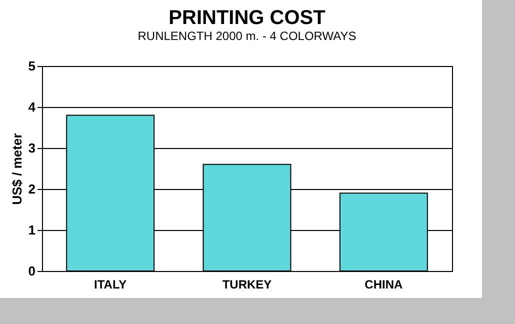 The height and width of the screenshot is (324, 515). Describe the element at coordinates (247, 18) in the screenshot. I see `chart-title: PRINTING COST` at that location.